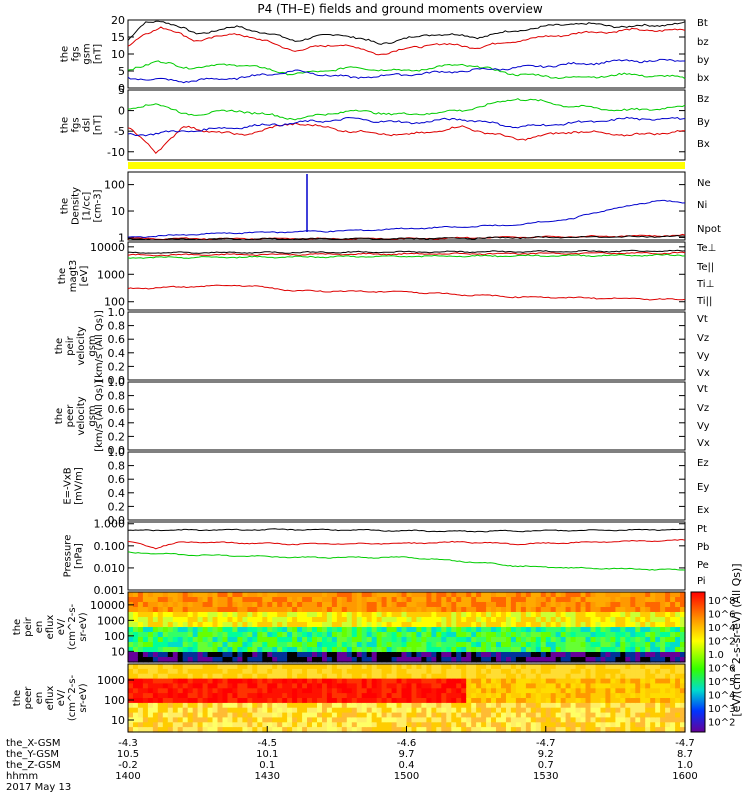  What do you see at coordinates (17, 698) in the screenshot?
I see `y-axis-label: the` at bounding box center [17, 698].